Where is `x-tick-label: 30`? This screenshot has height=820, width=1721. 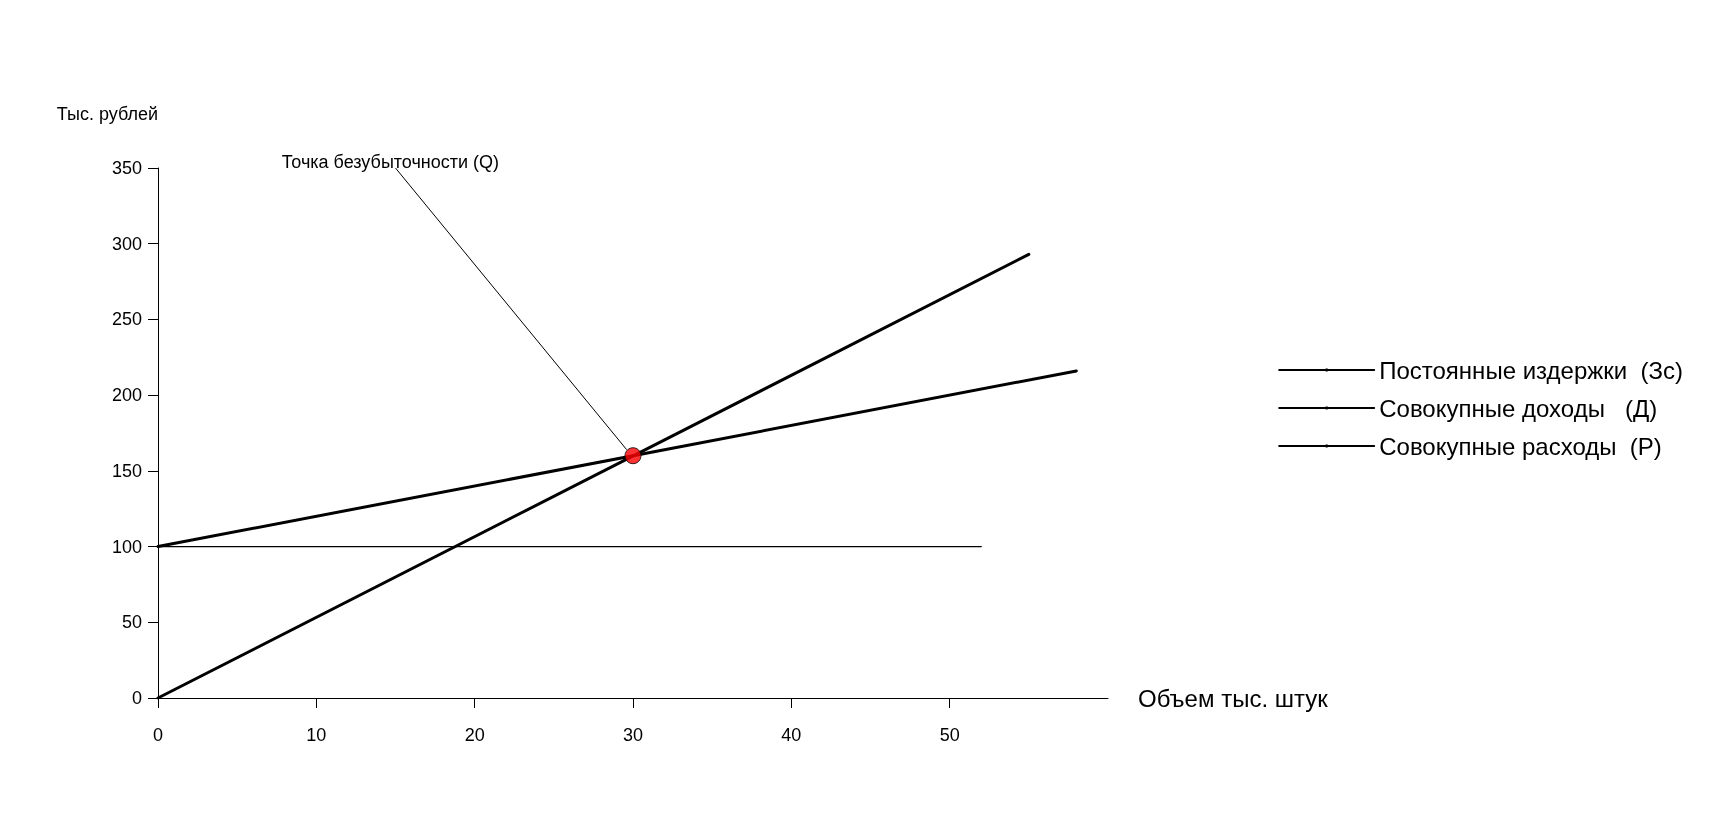
x-tick-label: 30 is located at coordinates (633, 735).